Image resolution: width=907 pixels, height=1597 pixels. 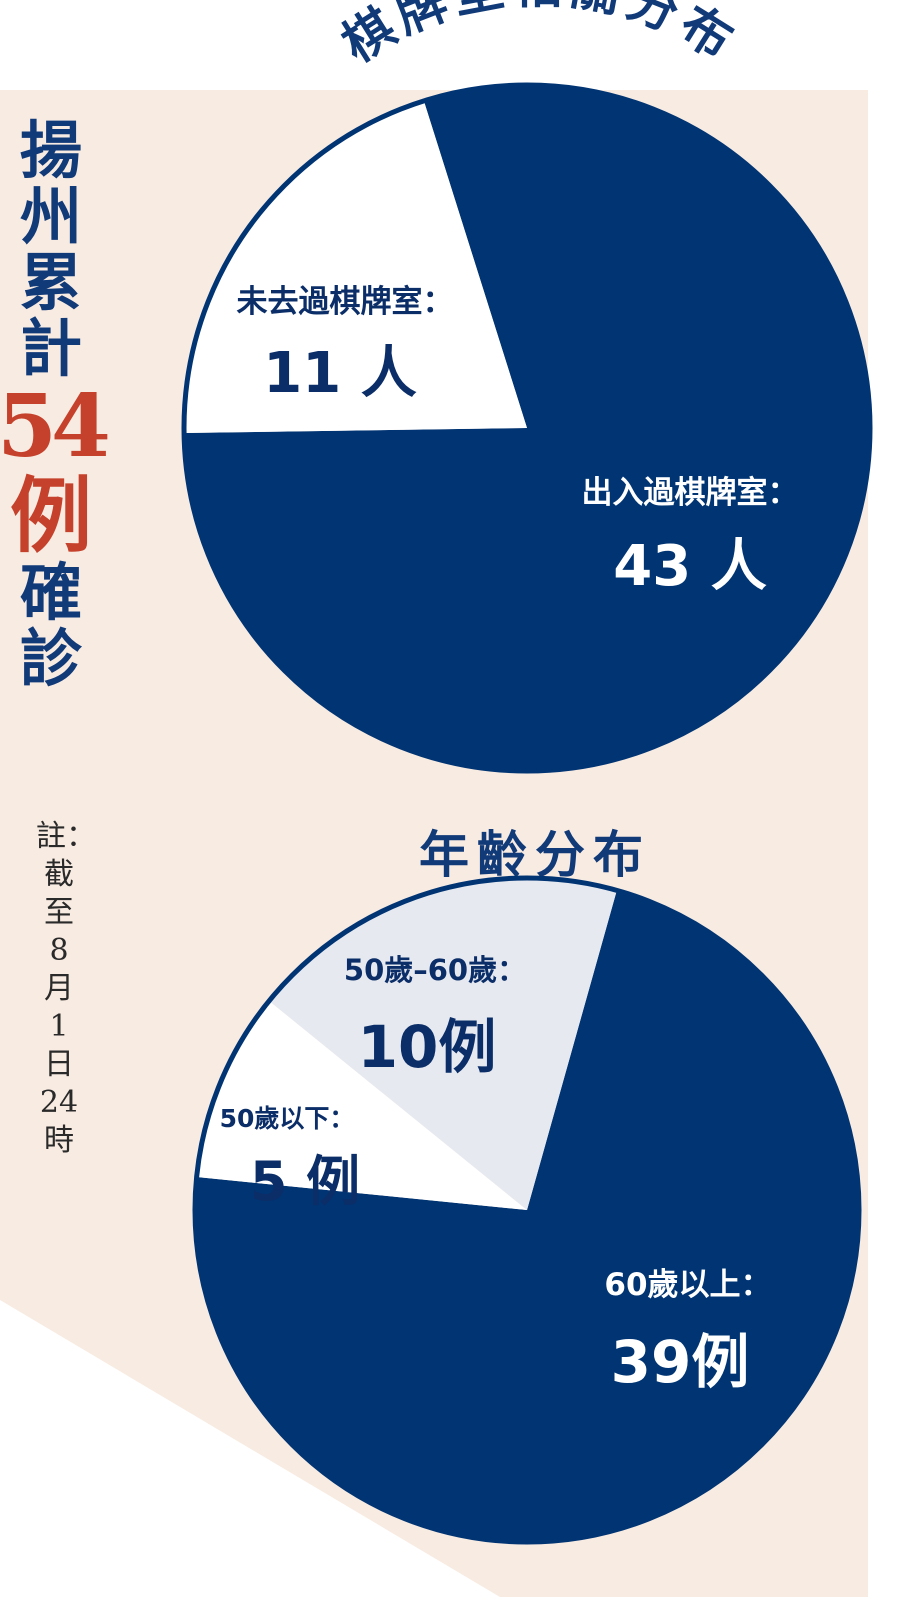 What do you see at coordinates (690, 493) in the screenshot?
I see `slice-label: 出入過棋牌室：` at bounding box center [690, 493].